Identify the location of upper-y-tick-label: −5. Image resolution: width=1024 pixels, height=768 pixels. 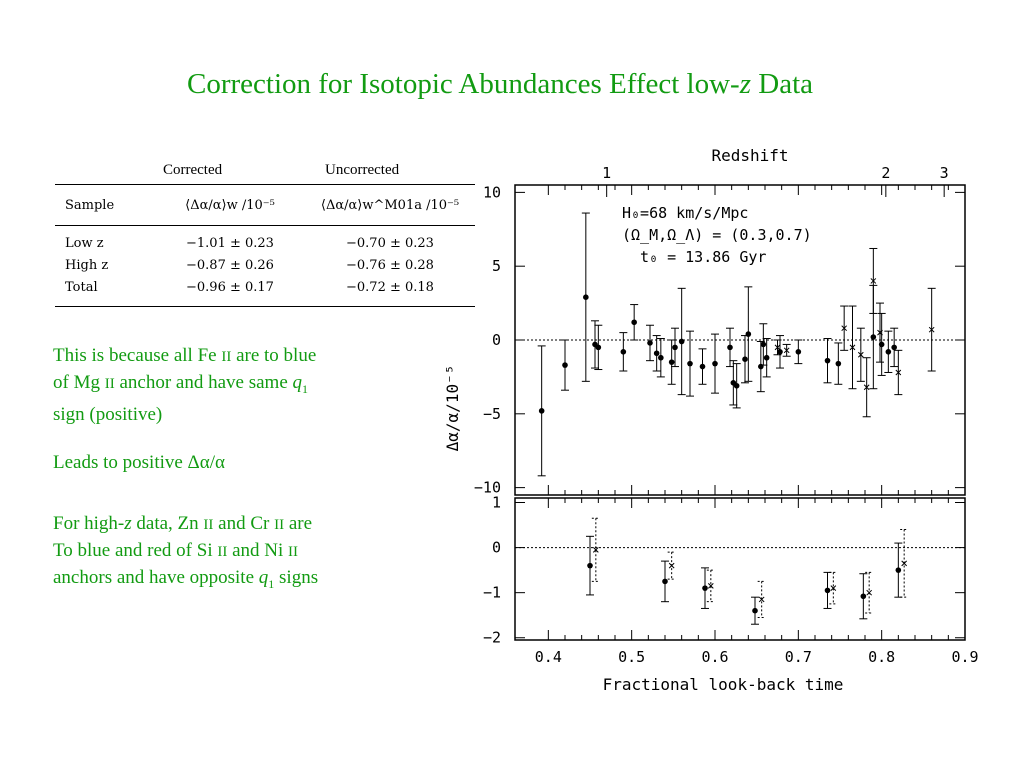
(492, 414).